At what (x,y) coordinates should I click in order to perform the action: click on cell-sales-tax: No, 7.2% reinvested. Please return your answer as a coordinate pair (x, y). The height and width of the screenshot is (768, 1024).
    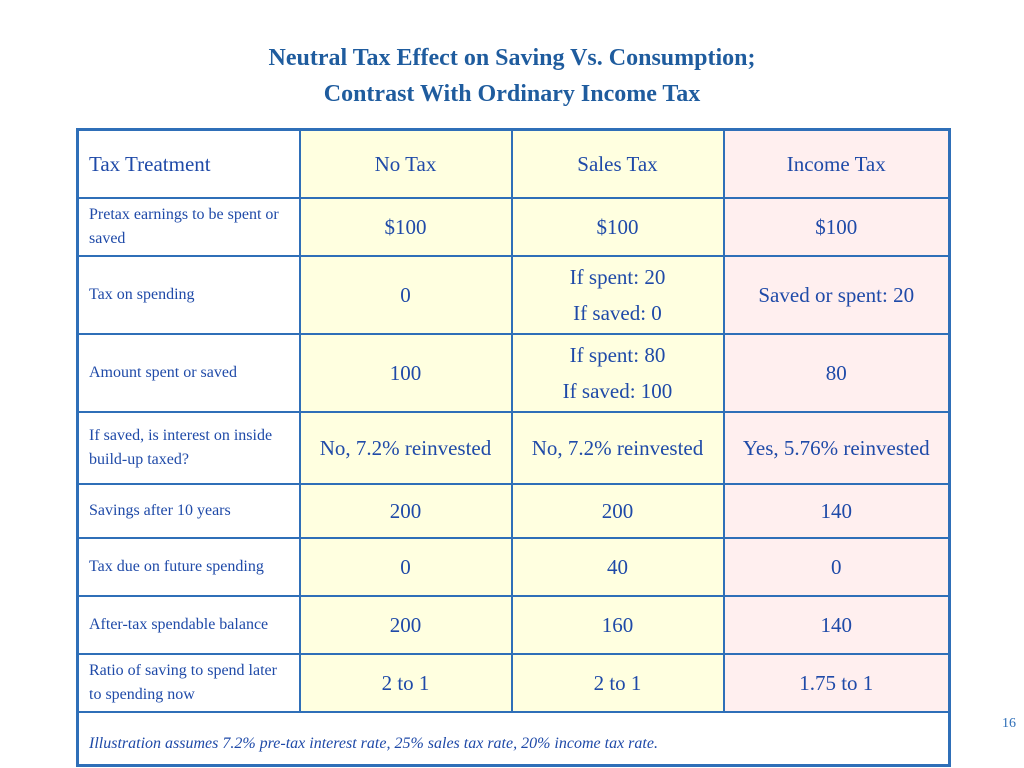
    Looking at the image, I should click on (617, 447).